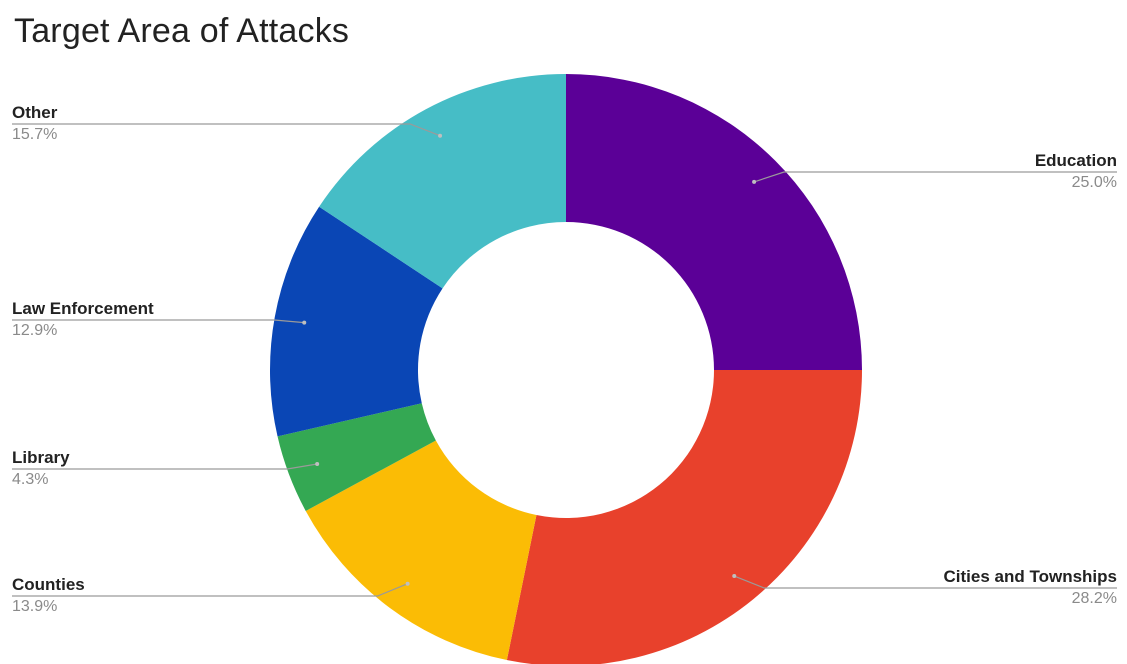  I want to click on leader-dot-education, so click(754, 181).